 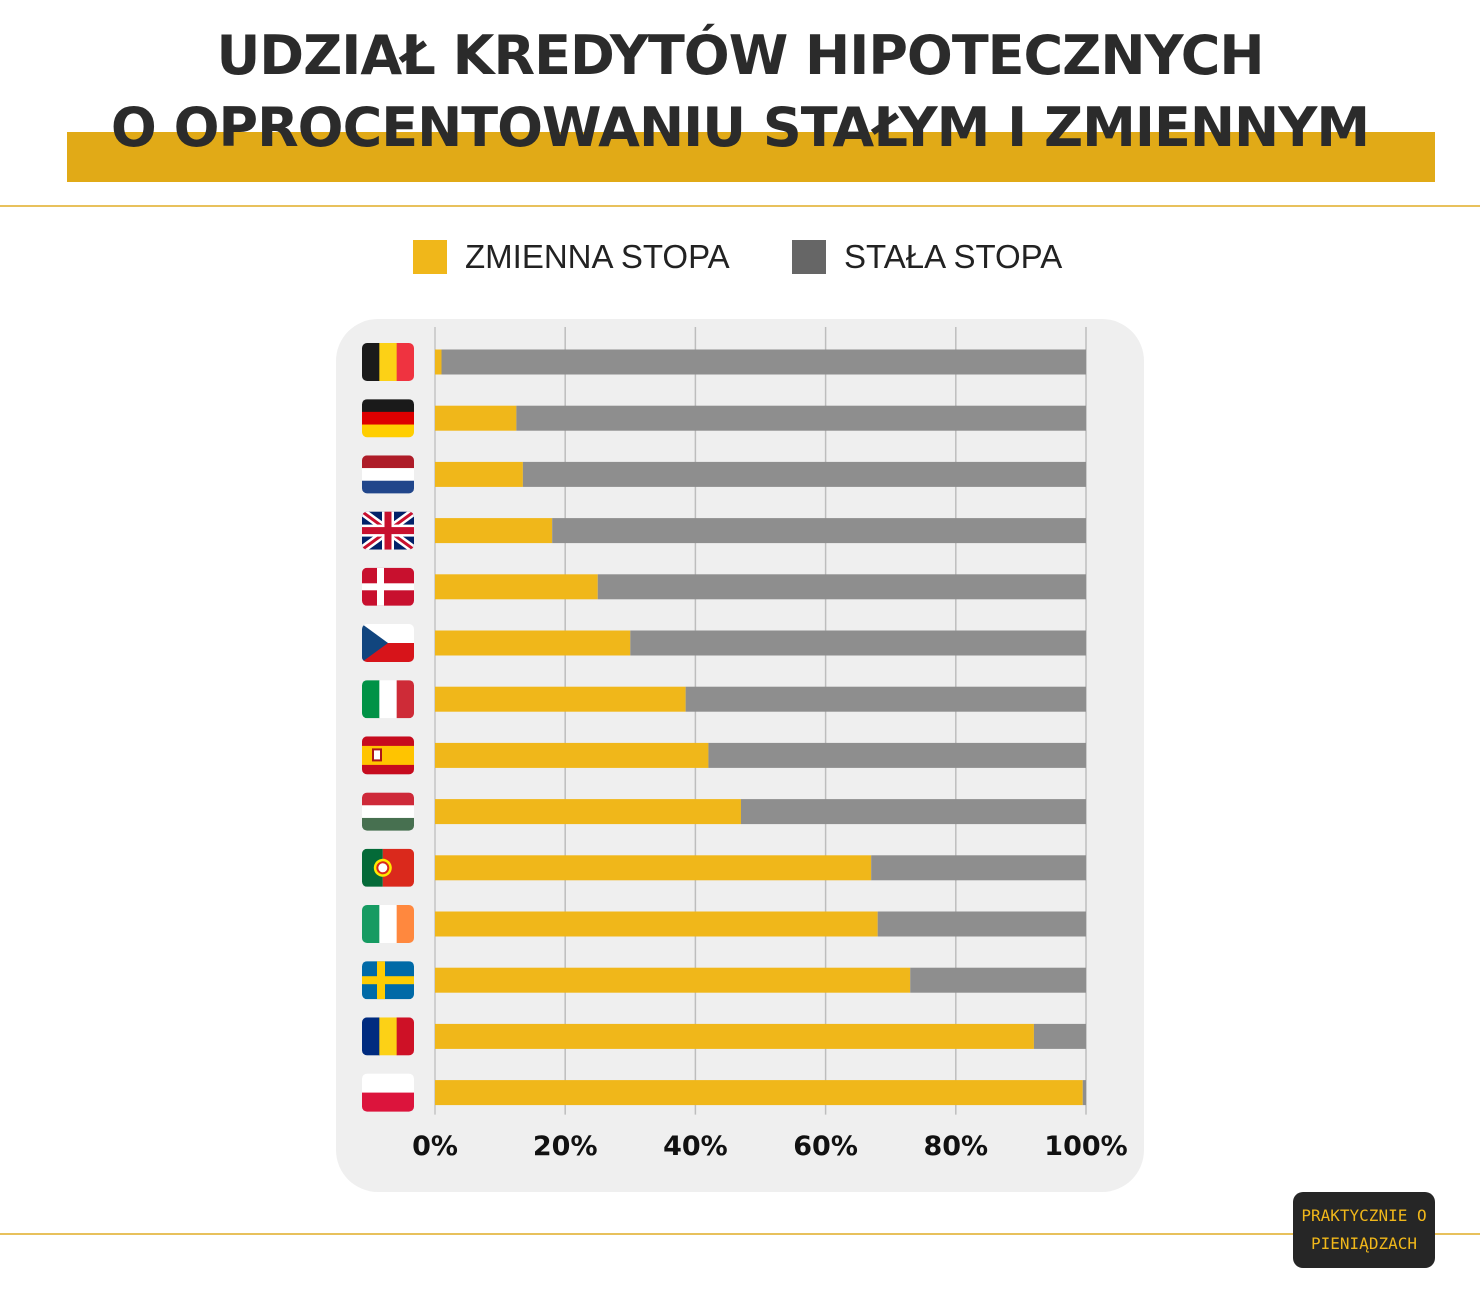 I want to click on chart-title-line-1: UDZIAŁ KREDYTÓW HIPOTECZNYCH, so click(x=740, y=55).